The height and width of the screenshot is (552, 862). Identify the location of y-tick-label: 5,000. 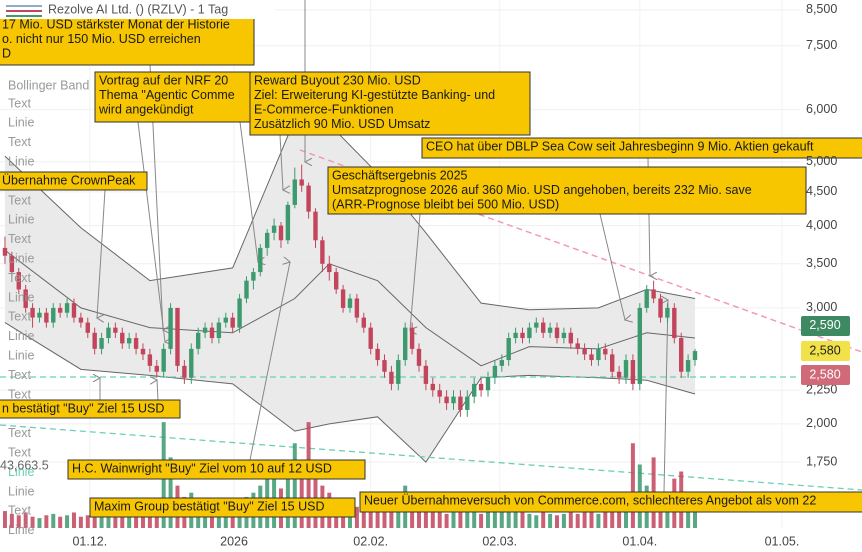
(821, 161).